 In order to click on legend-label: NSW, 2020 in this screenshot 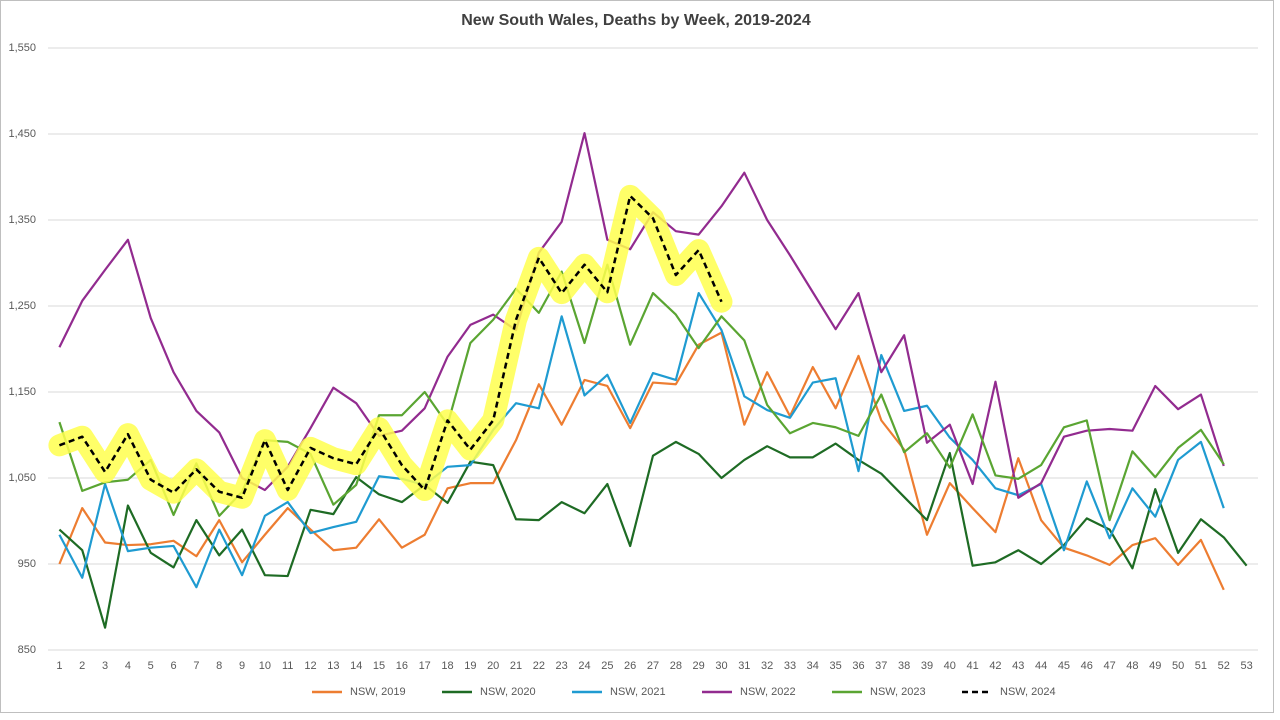, I will do `click(508, 692)`.